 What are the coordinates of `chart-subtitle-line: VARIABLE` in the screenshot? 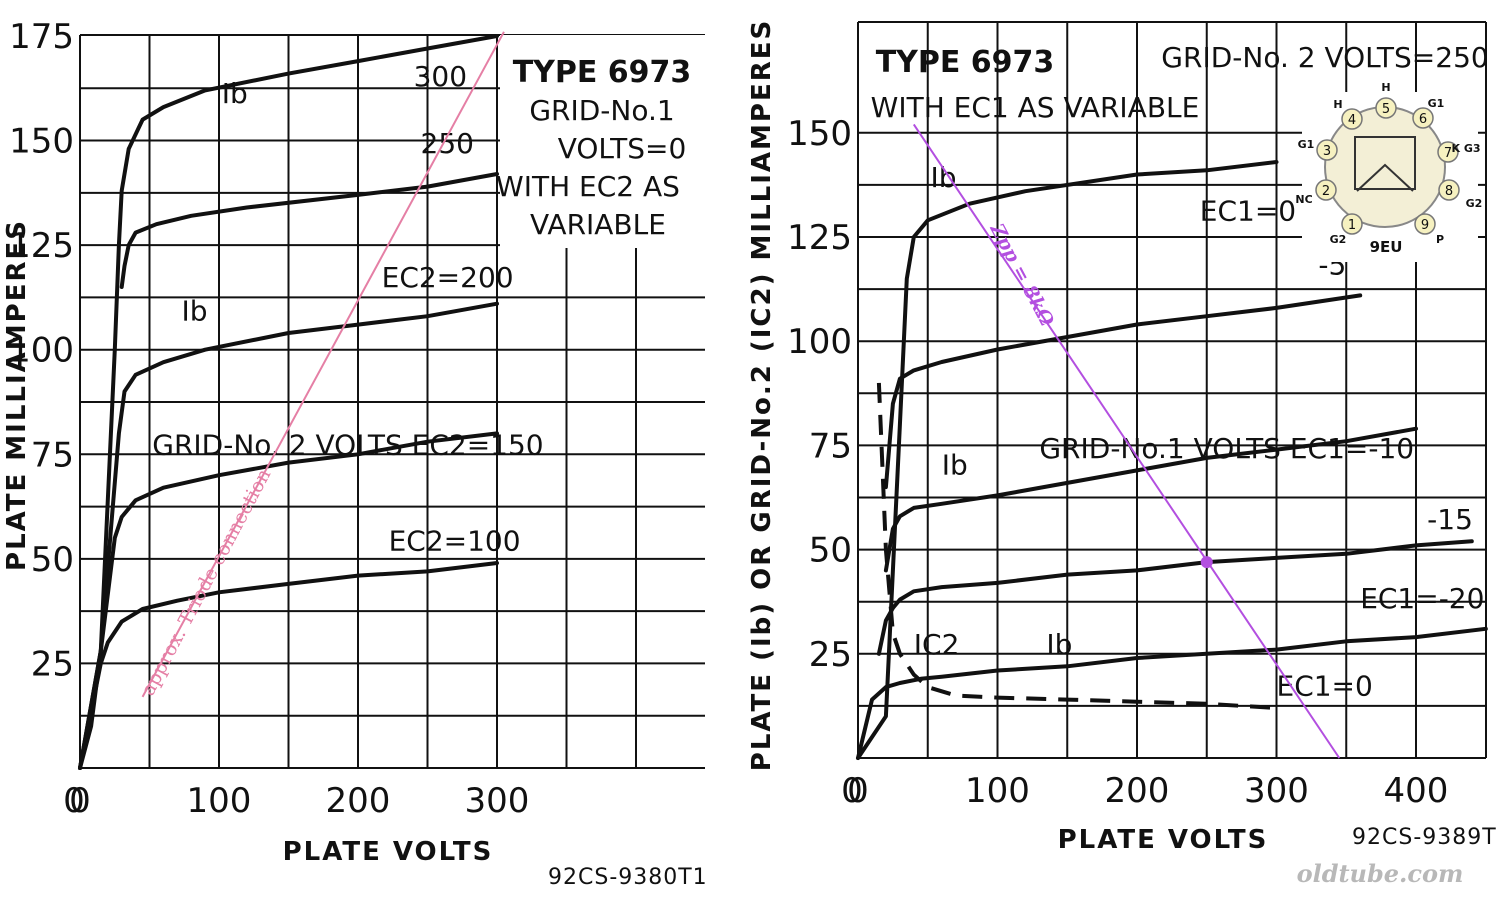 It's located at (598, 224).